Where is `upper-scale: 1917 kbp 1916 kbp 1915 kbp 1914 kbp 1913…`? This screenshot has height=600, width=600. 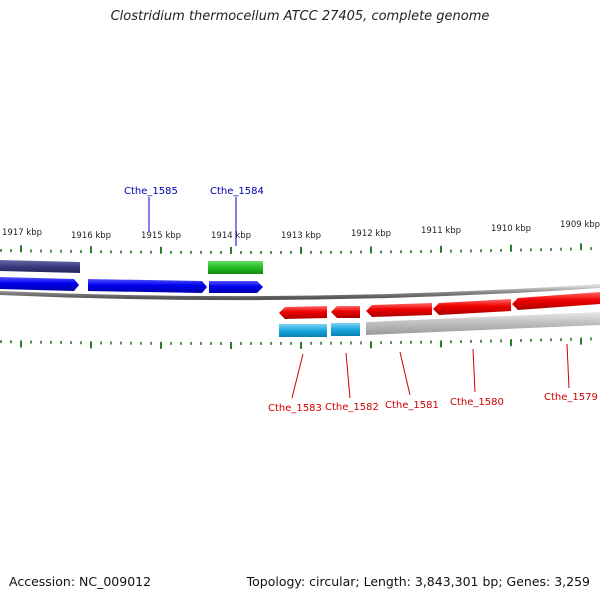
upper-scale: 1917 kbp 1916 kbp 1915 kbp 1914 kbp 1913… is located at coordinates (300, 237).